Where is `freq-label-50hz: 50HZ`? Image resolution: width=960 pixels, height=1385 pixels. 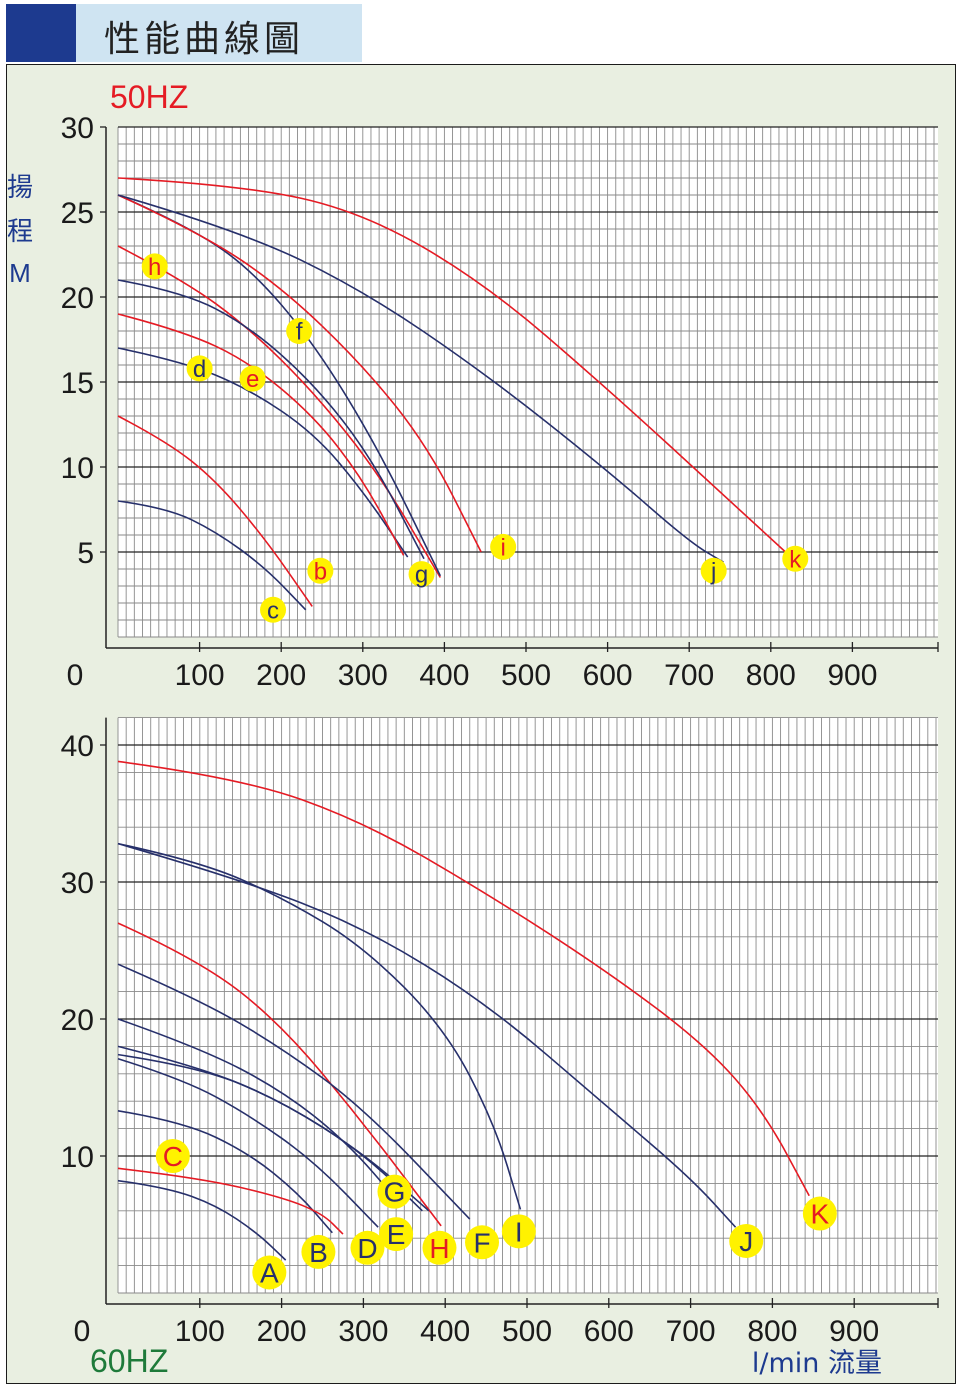 freq-label-50hz: 50HZ is located at coordinates (149, 97).